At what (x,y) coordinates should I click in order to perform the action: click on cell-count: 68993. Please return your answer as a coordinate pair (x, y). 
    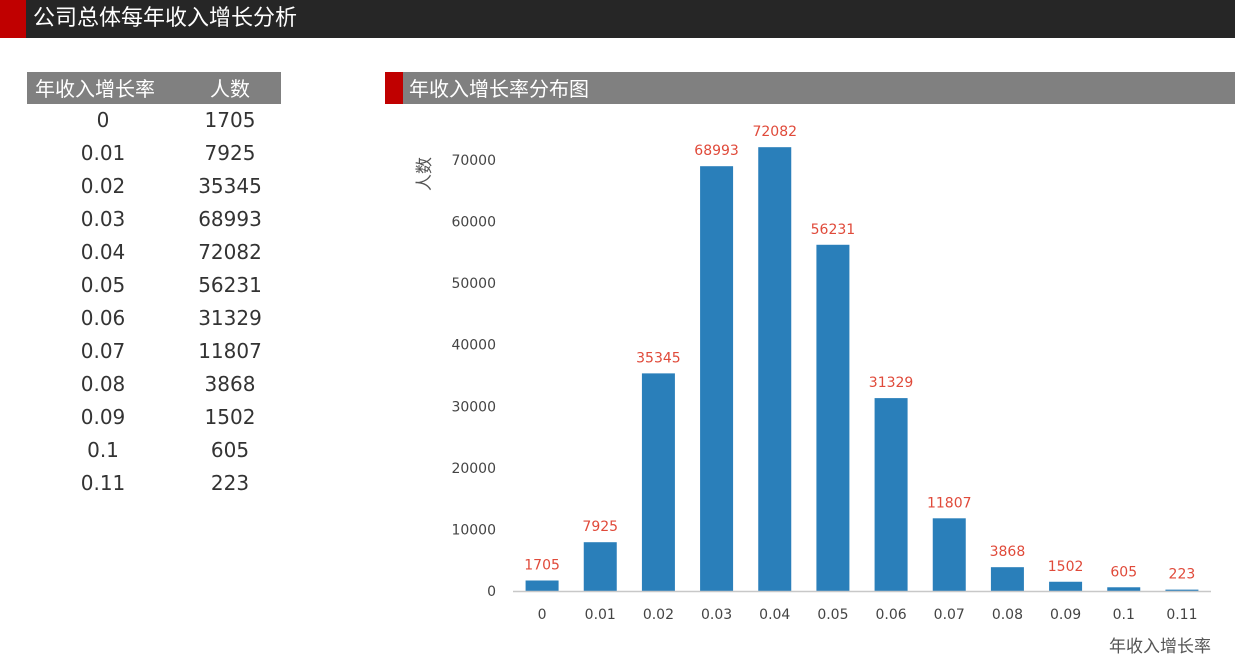
    Looking at the image, I should click on (230, 219).